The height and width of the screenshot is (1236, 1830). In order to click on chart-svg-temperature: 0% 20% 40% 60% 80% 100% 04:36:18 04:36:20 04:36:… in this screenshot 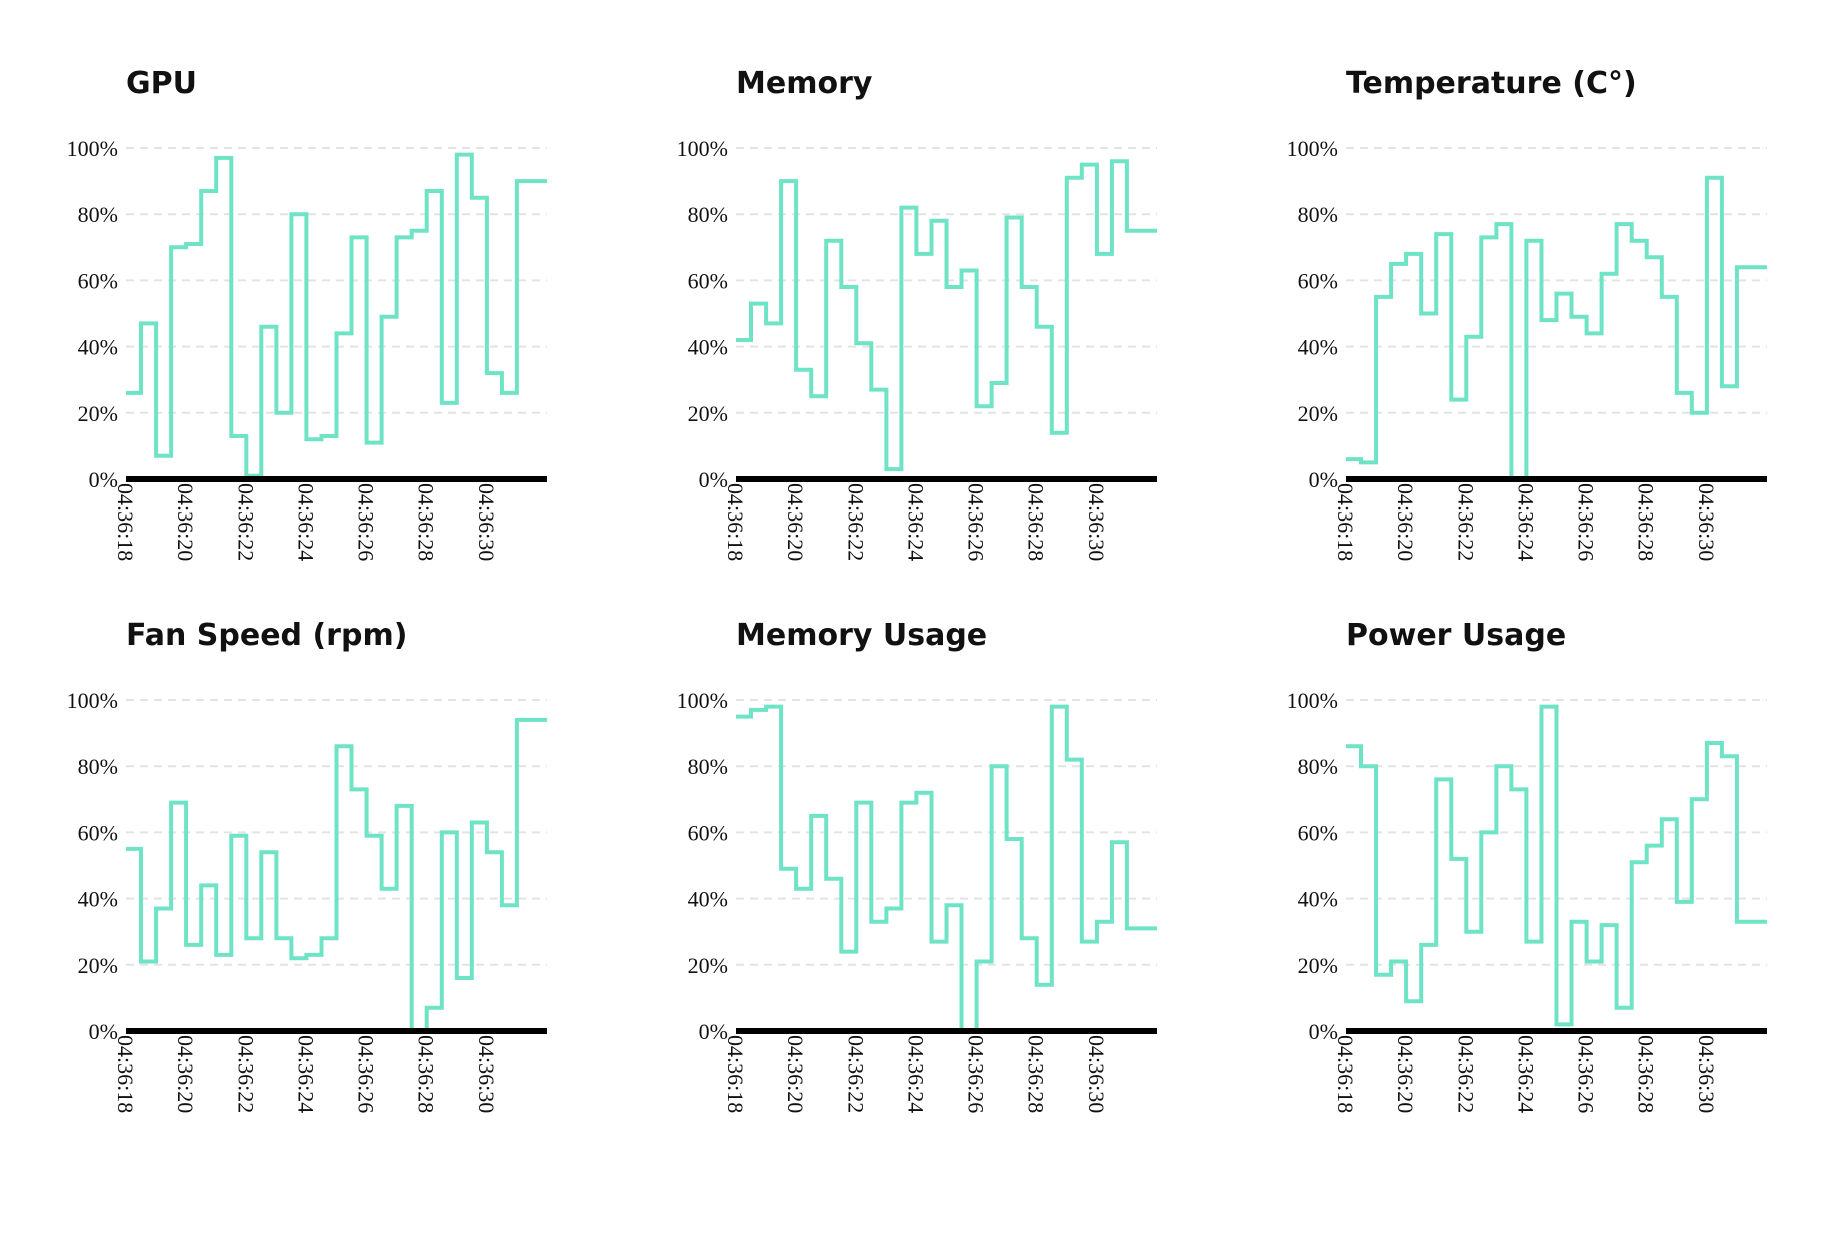, I will do `click(1527, 348)`.